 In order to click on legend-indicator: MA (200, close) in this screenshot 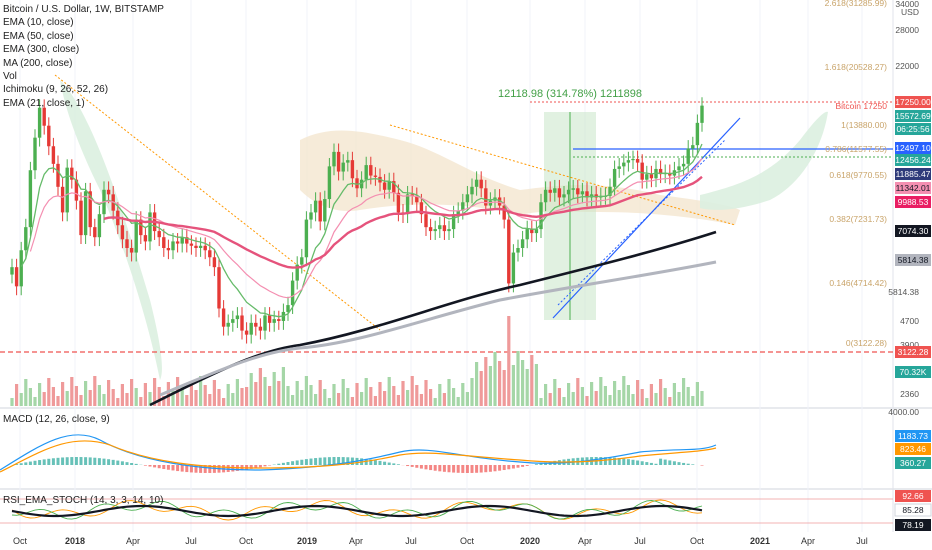, I will do `click(38, 63)`.